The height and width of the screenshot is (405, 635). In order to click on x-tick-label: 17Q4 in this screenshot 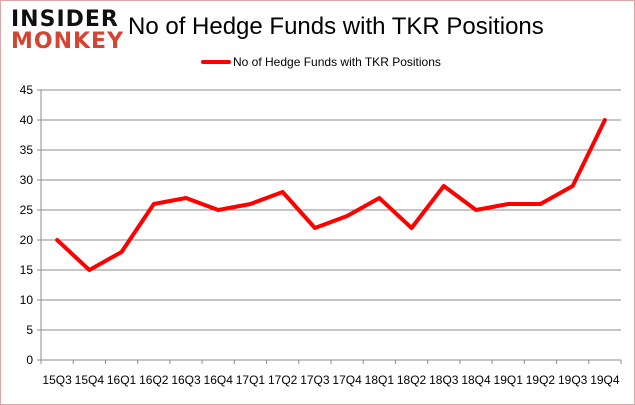, I will do `click(347, 380)`.